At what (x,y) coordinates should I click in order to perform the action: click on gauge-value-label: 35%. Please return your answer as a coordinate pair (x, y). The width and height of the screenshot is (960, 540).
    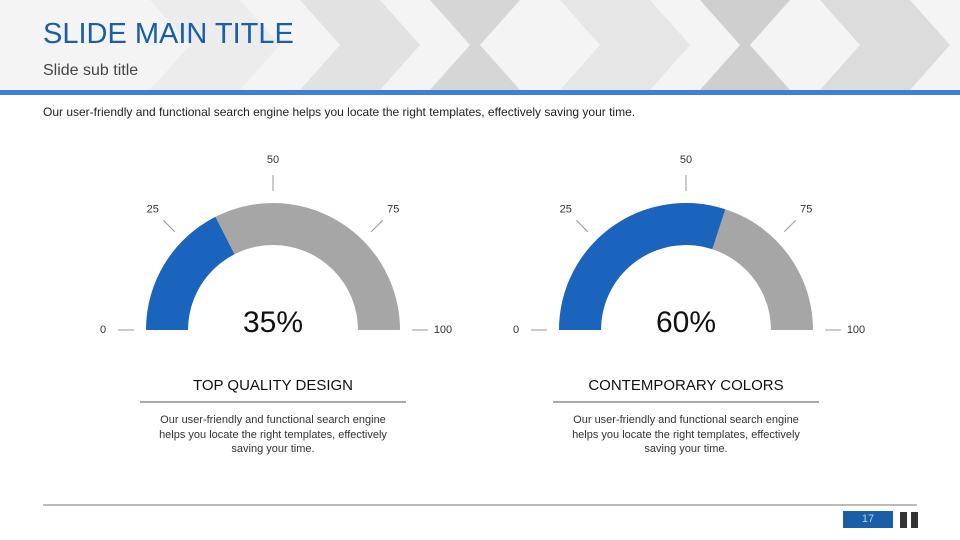
    Looking at the image, I should click on (273, 322).